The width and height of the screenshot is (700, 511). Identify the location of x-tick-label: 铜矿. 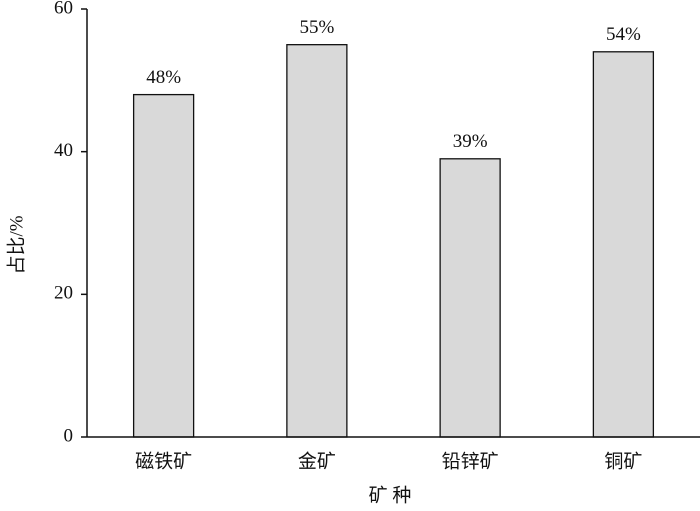
(623, 461).